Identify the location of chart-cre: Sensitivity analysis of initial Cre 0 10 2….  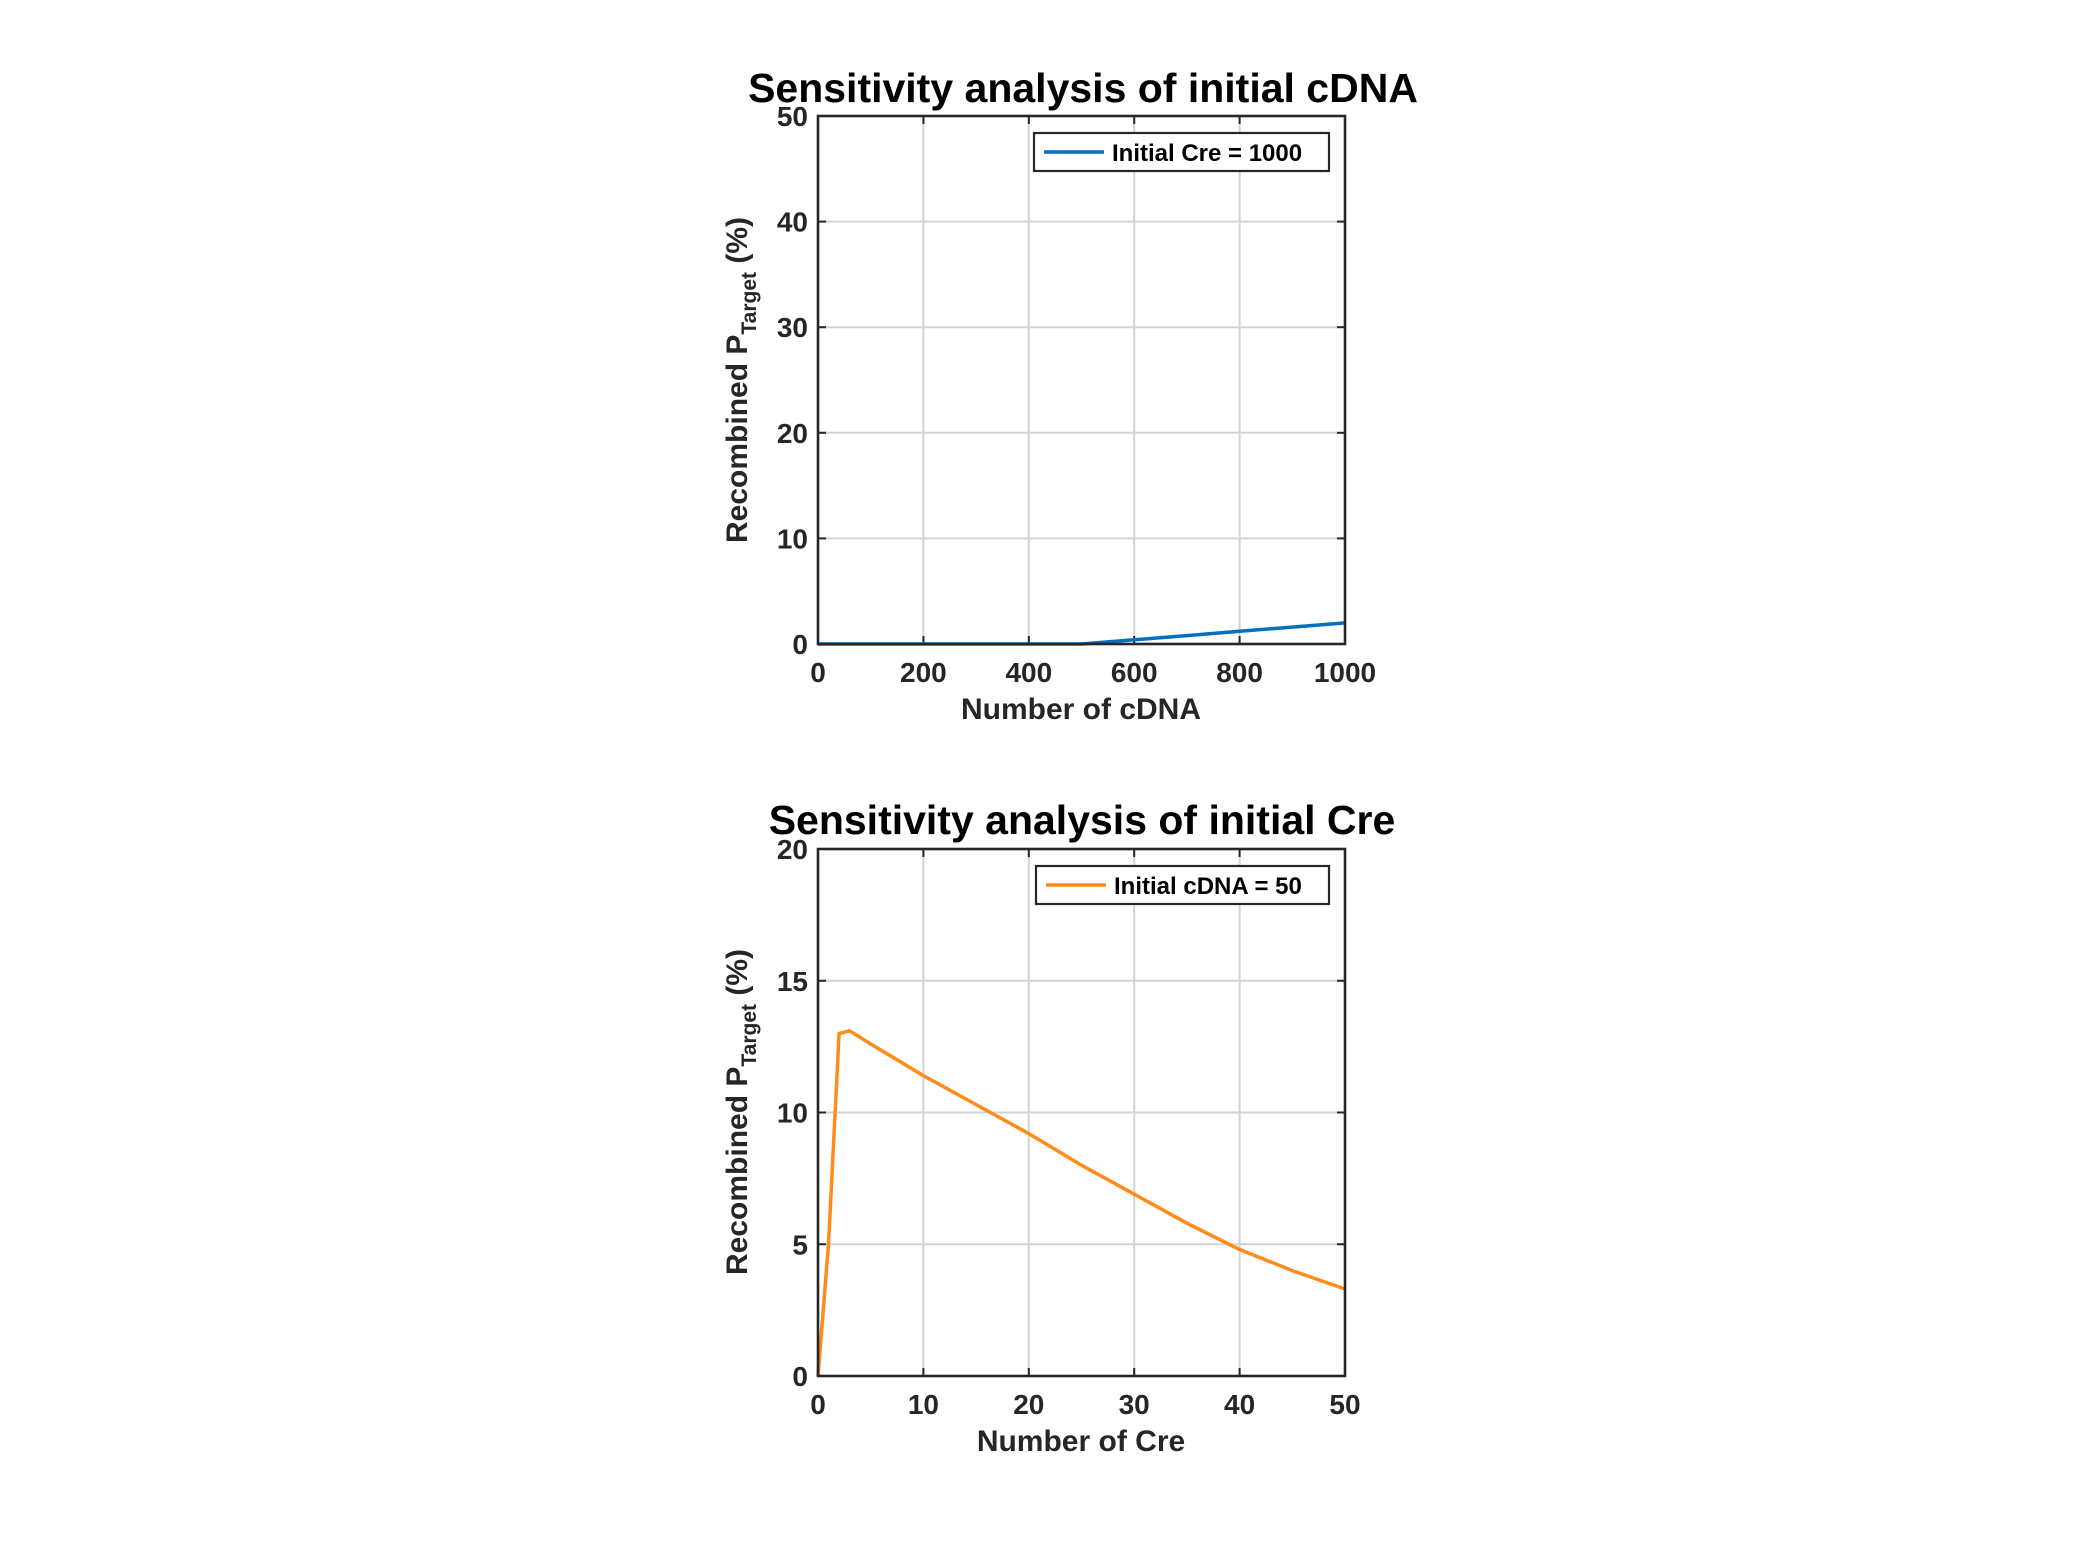
(1058, 1127).